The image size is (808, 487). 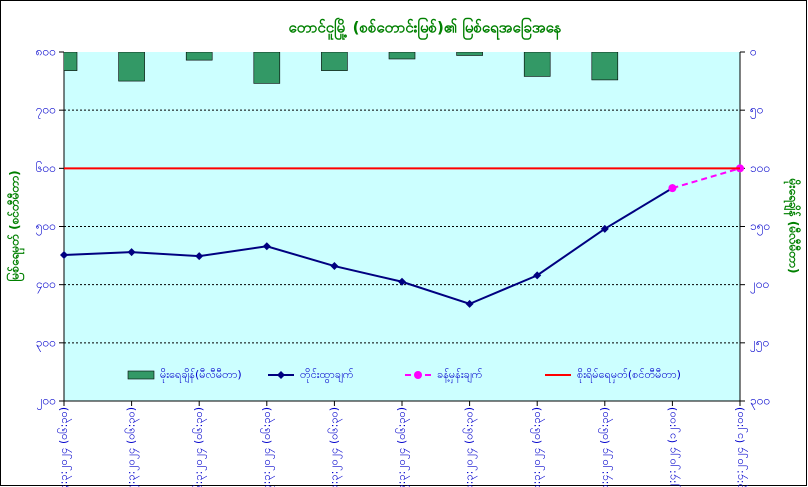 I want to click on x-tick-label: ၁:၄:၂၀၂၄ (၀၆:၃၀), so click(x=605, y=447).